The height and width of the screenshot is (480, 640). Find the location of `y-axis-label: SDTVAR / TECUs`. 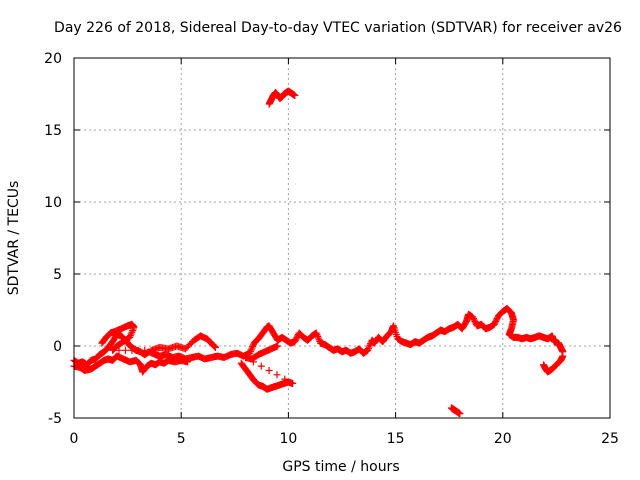

y-axis-label: SDTVAR / TECUs is located at coordinates (14, 238).